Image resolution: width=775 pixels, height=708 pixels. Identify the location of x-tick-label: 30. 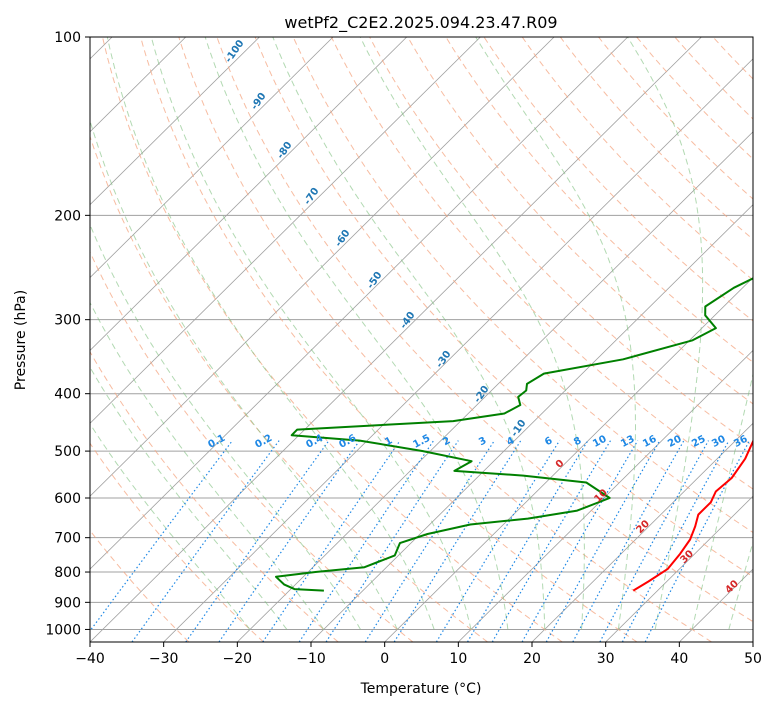
(606, 659).